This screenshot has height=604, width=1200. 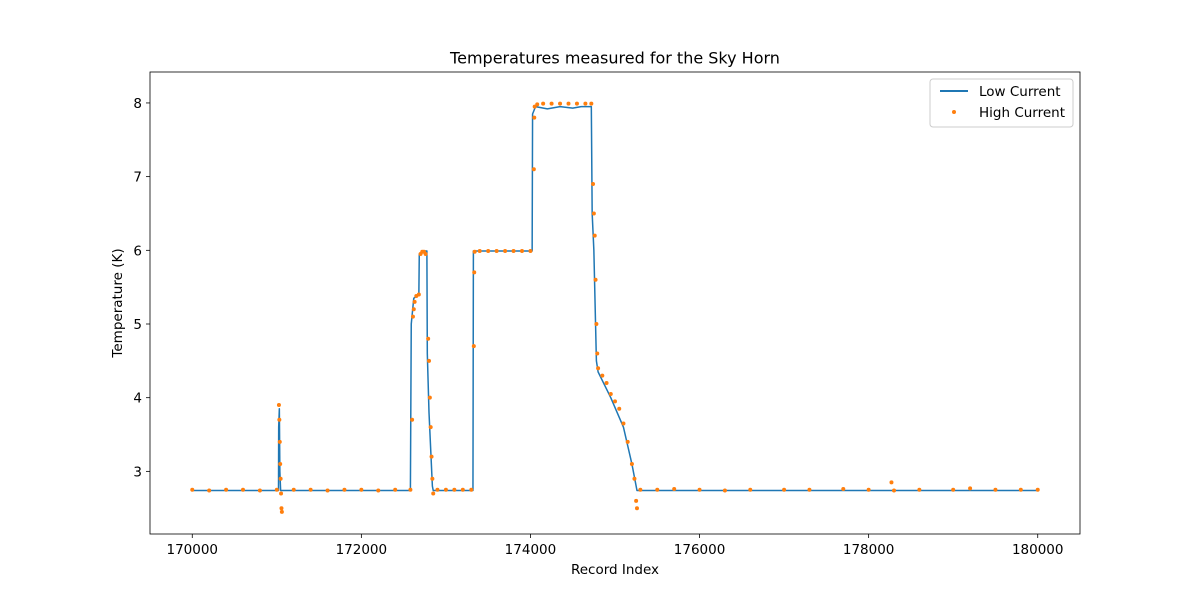 What do you see at coordinates (1001, 103) in the screenshot?
I see `legend: Low Current High Current` at bounding box center [1001, 103].